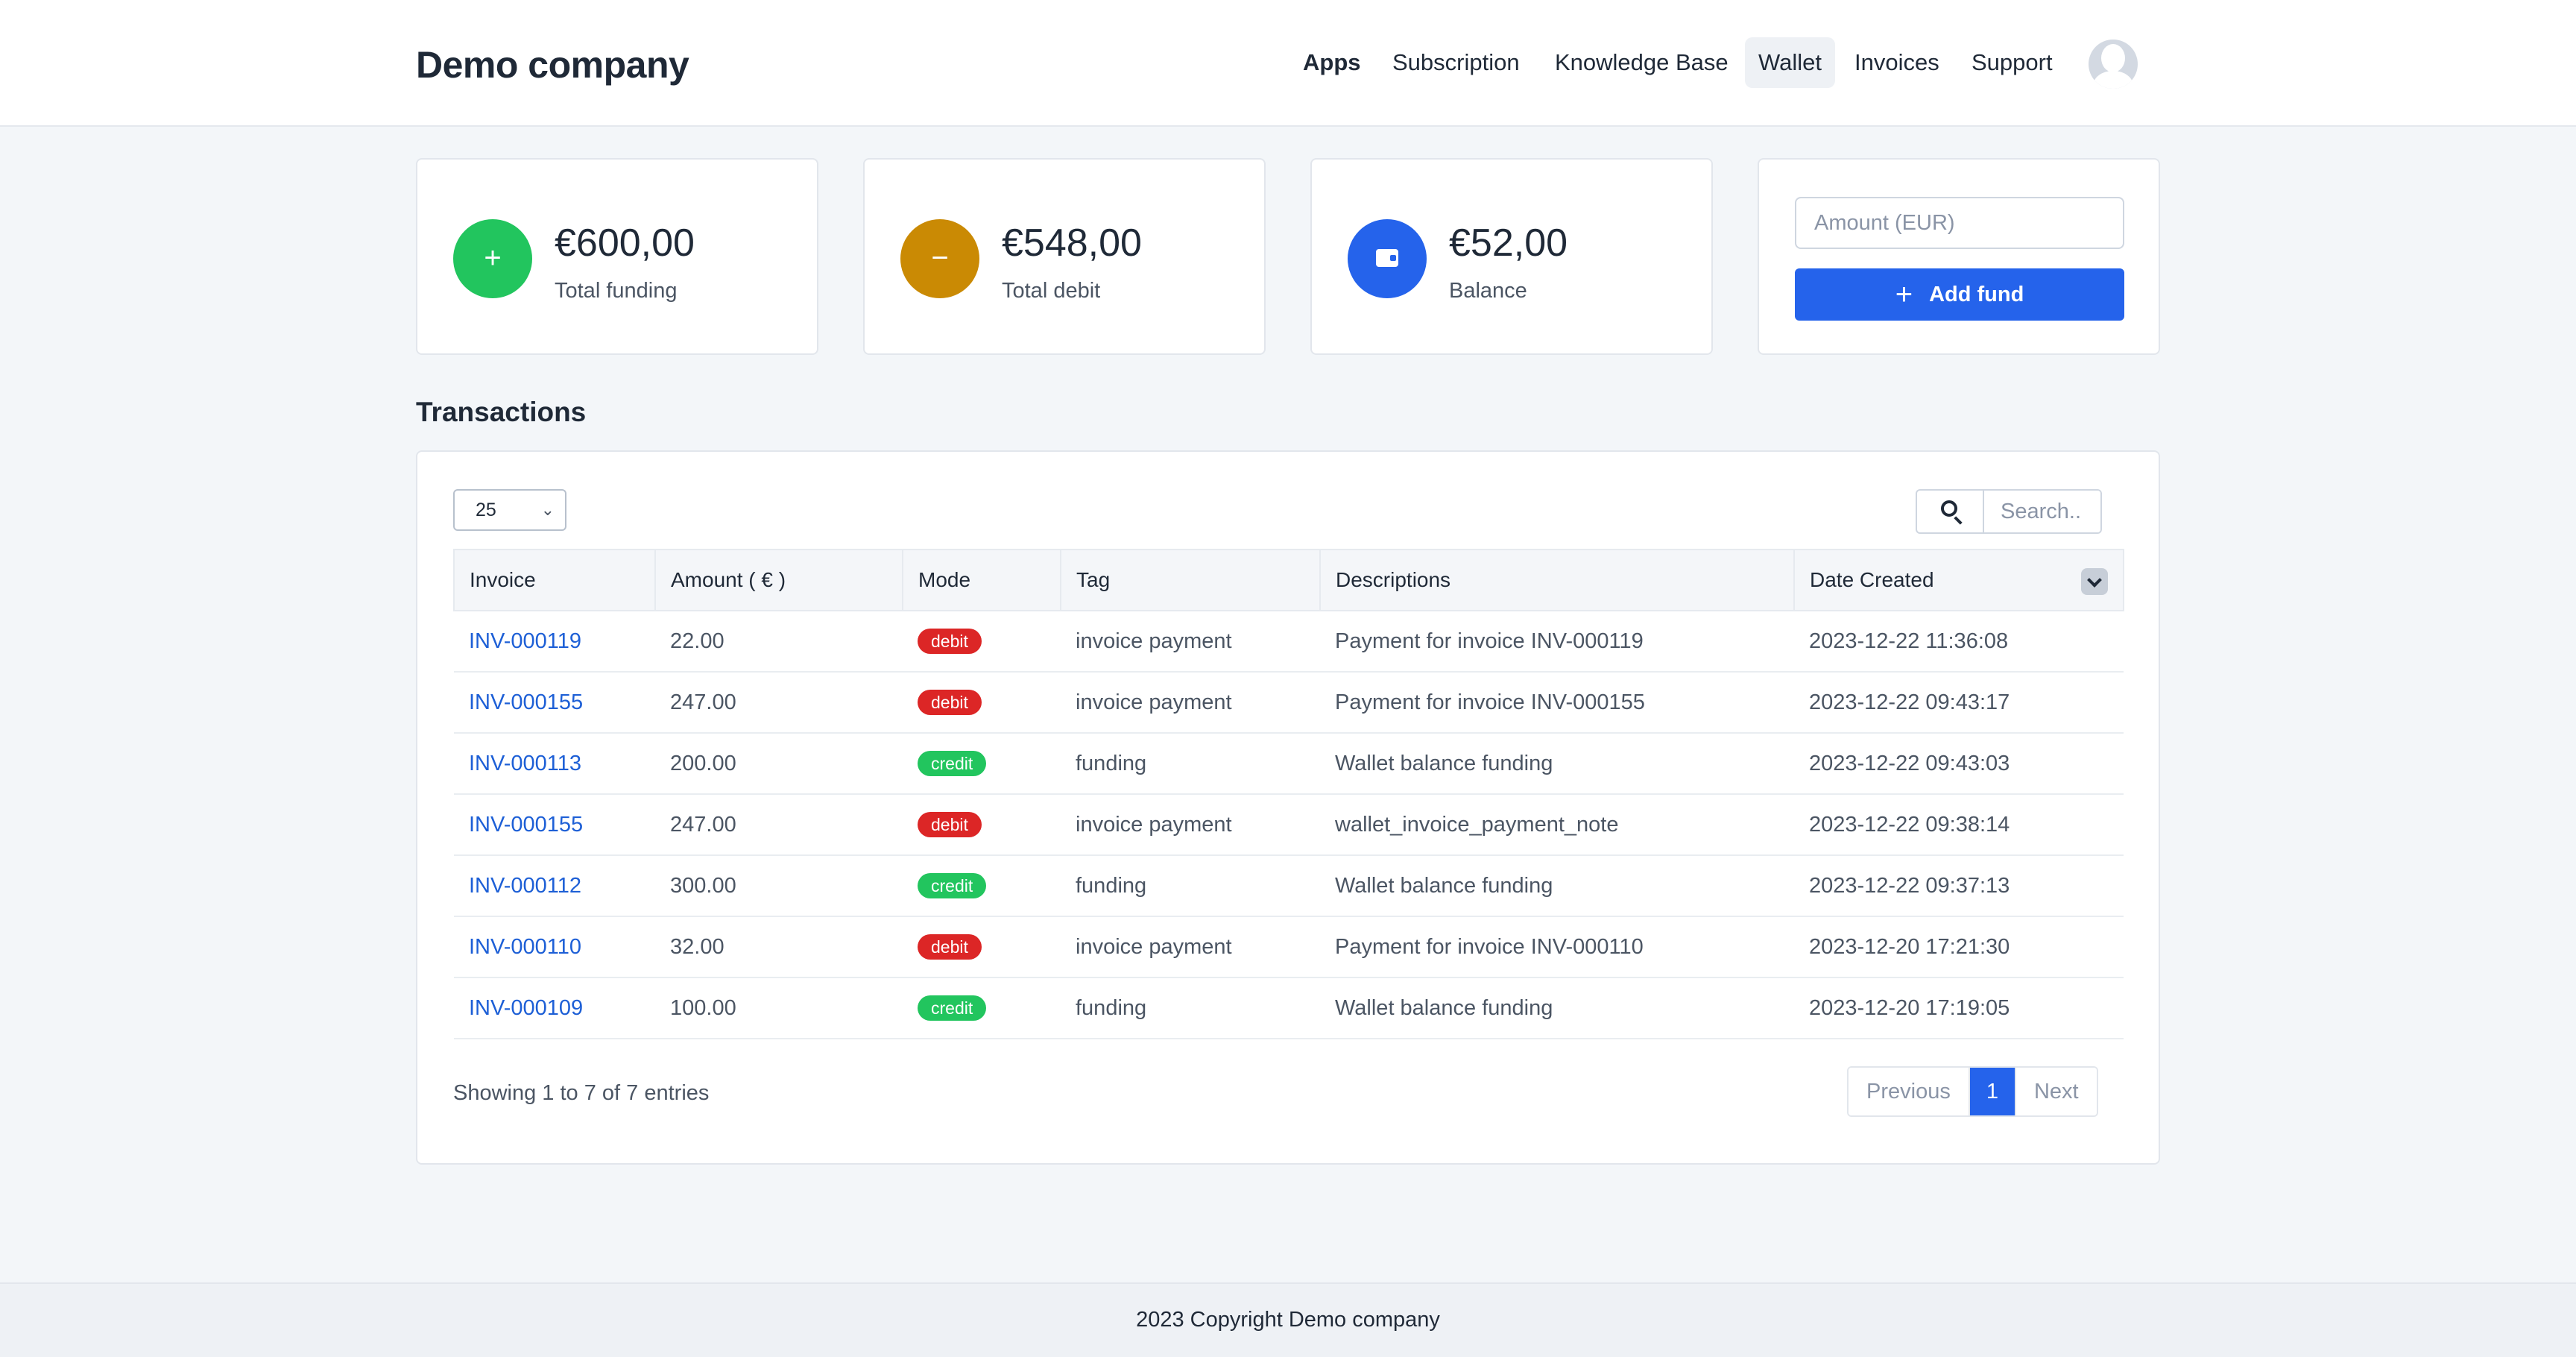  I want to click on footer-copyright: 2023 Copyright Demo company, so click(1288, 1320).